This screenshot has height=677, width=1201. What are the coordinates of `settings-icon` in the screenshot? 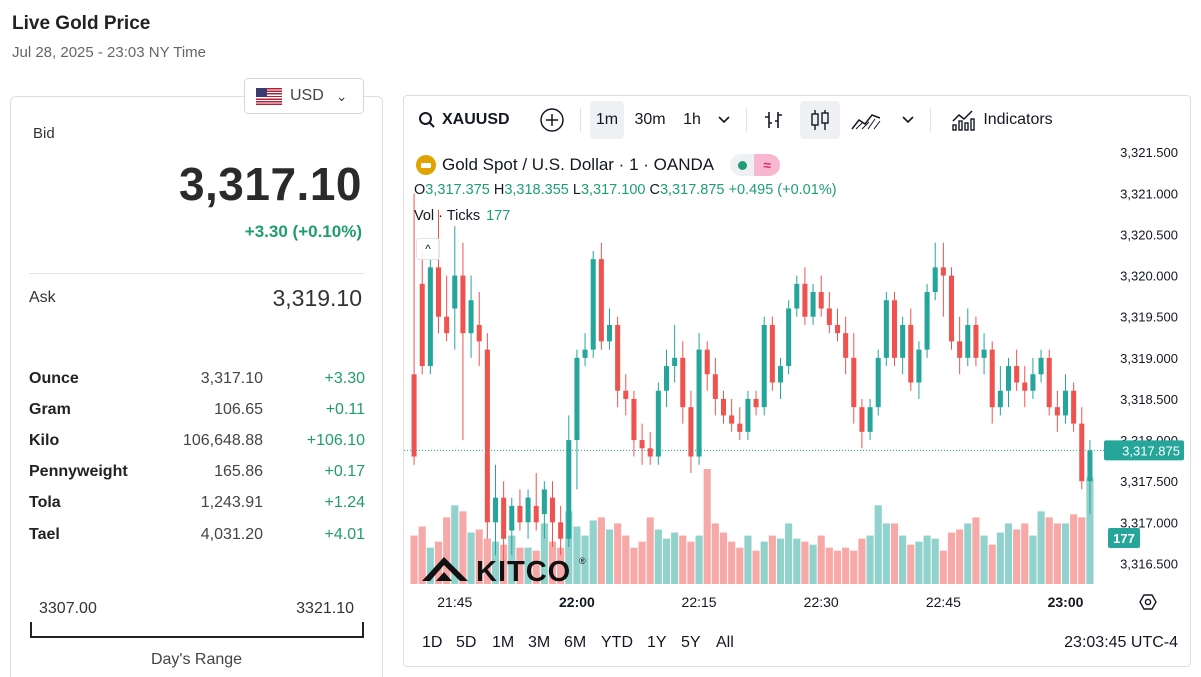 It's located at (1148, 602).